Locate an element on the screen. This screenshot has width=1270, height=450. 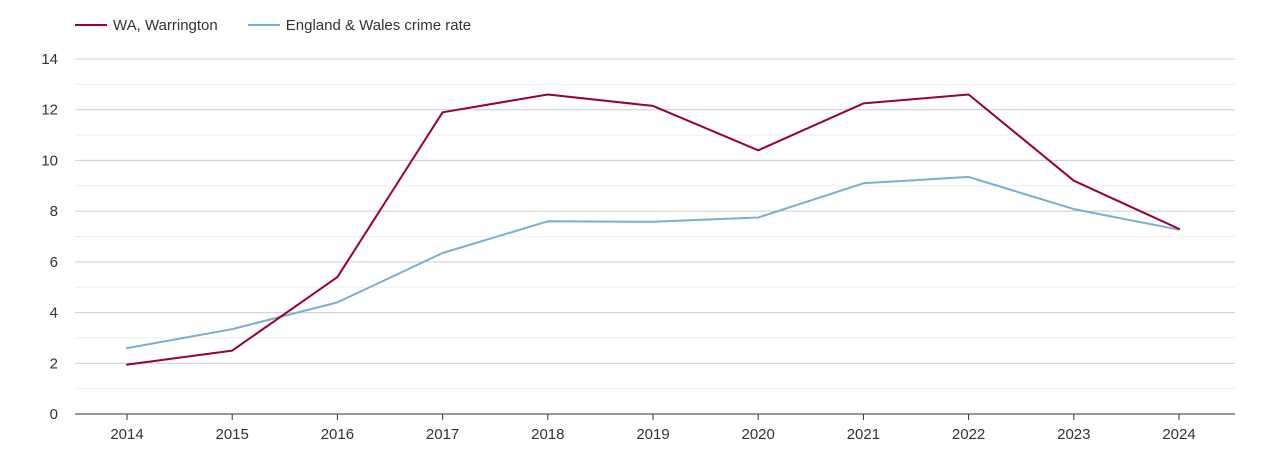
x-tick-label: 2024 is located at coordinates (1178, 434).